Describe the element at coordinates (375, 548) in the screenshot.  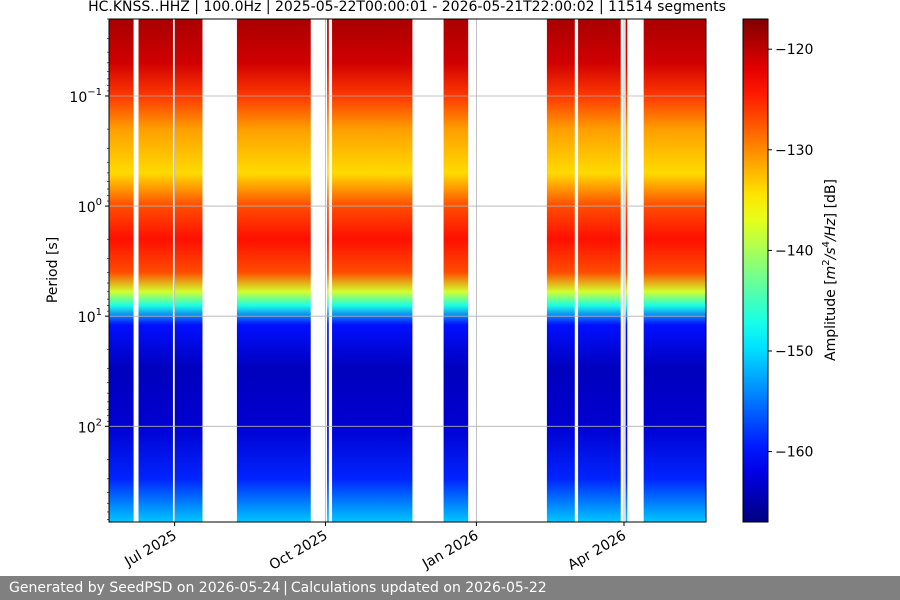
I see `x-axis: Jul 2025 Oct 2025 Jan 2026 Apr 2026` at that location.